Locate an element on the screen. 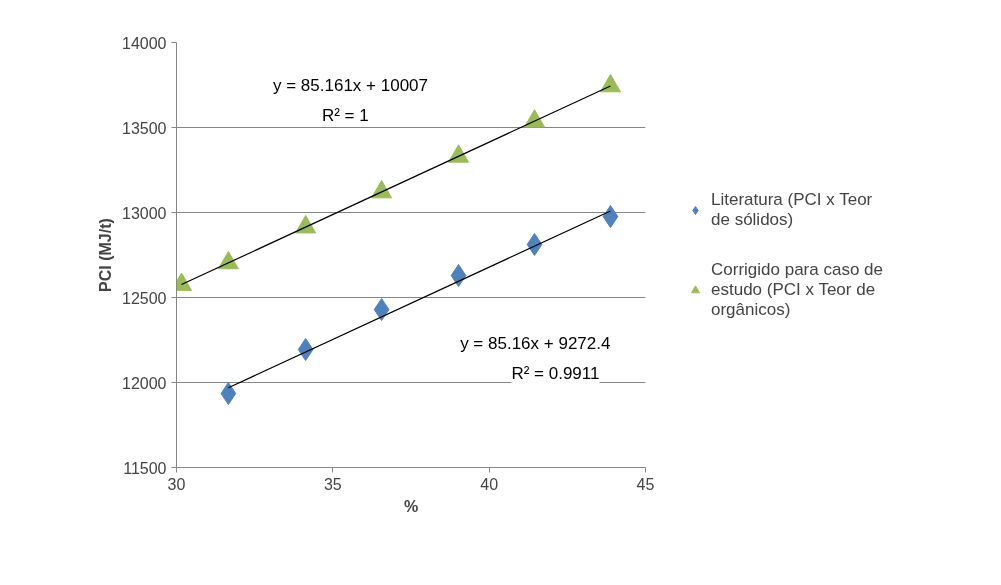 The width and height of the screenshot is (1001, 585). y-tick-label: 13000 is located at coordinates (144, 213).